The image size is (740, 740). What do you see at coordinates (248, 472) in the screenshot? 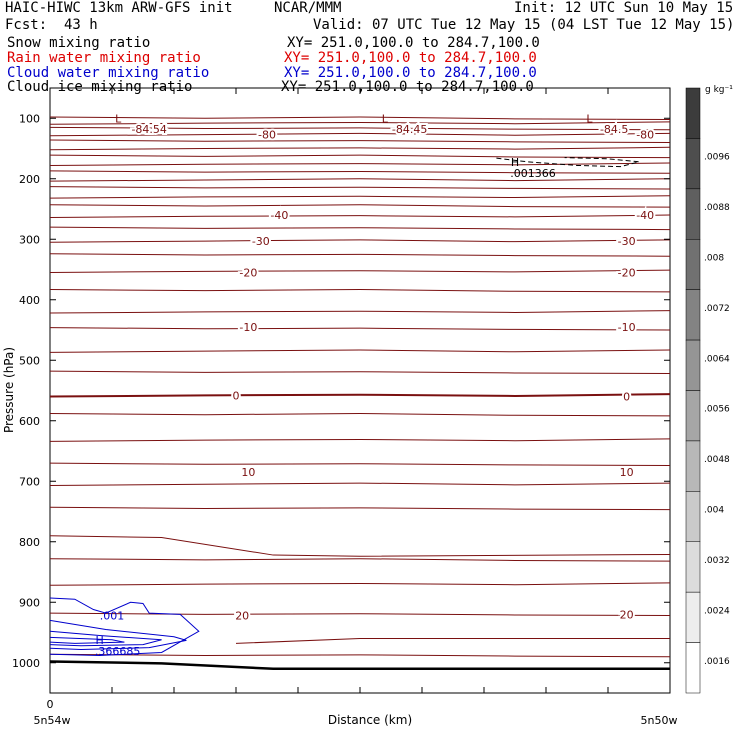
I see `contour-label: 10` at bounding box center [248, 472].